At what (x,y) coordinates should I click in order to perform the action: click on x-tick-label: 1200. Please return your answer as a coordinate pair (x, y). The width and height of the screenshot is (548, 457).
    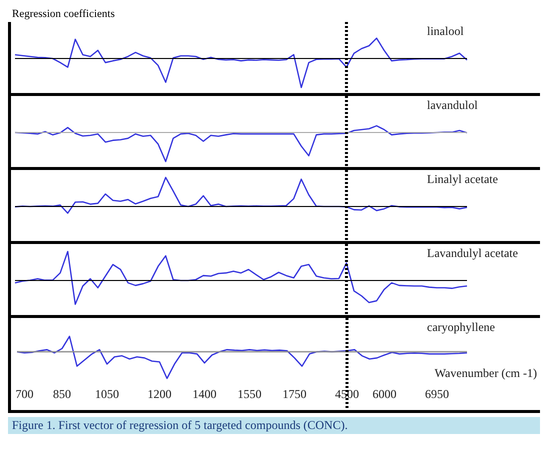
    Looking at the image, I should click on (160, 393).